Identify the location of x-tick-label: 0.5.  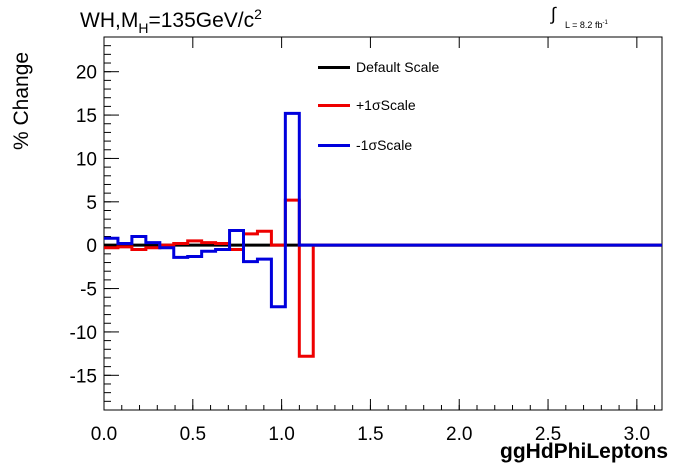
(193, 434).